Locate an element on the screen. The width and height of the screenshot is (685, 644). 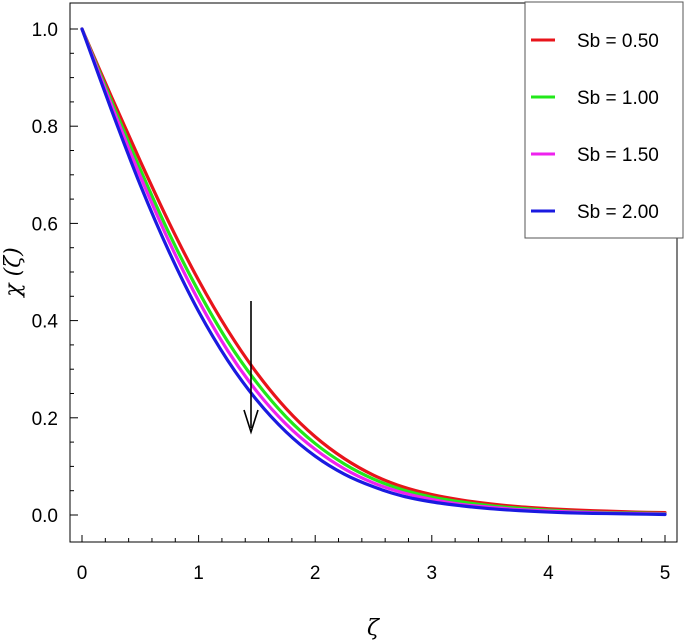
x-tick-labels: 0 1 2 3 4 5 is located at coordinates (374, 573).